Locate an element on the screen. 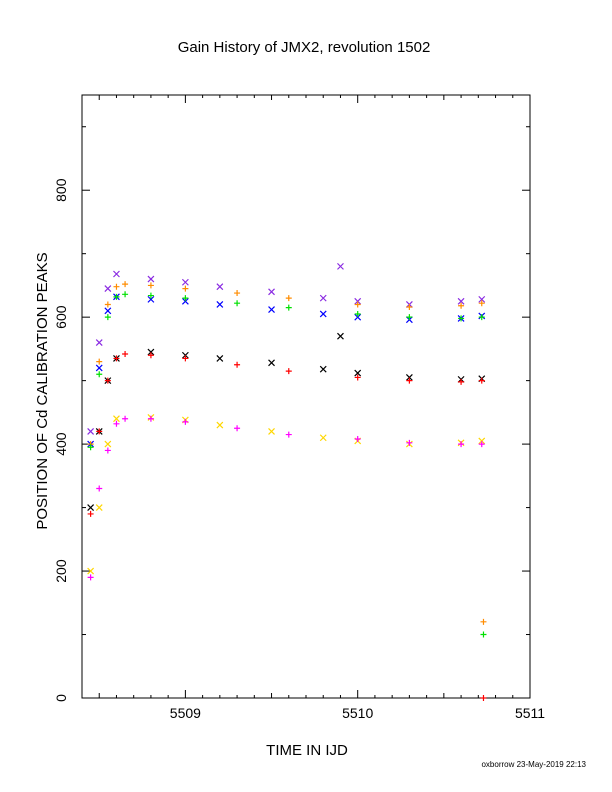 The image size is (612, 792). y-tick-label: 200 is located at coordinates (61, 571).